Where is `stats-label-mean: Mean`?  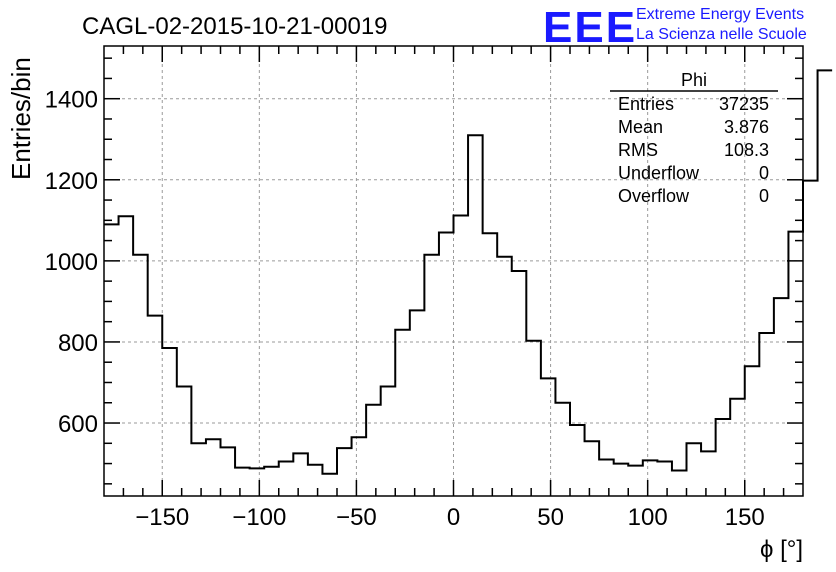 stats-label-mean: Mean is located at coordinates (640, 127).